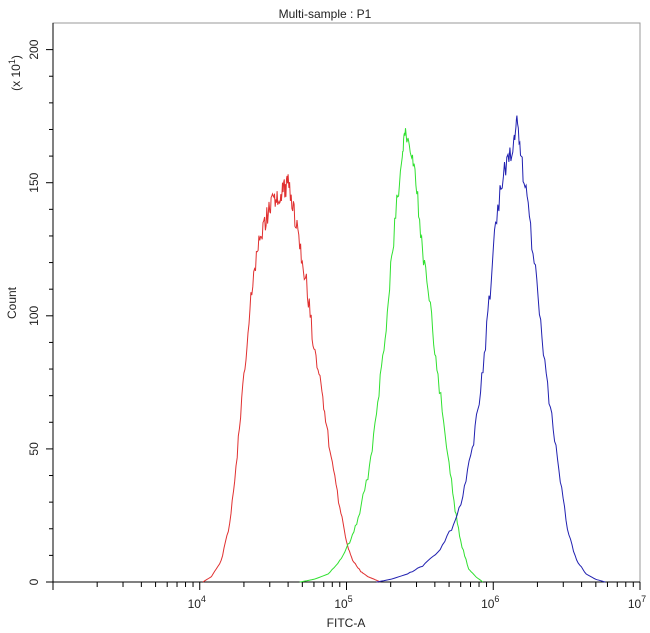  I want to click on y-tick-label: 100, so click(34, 315).